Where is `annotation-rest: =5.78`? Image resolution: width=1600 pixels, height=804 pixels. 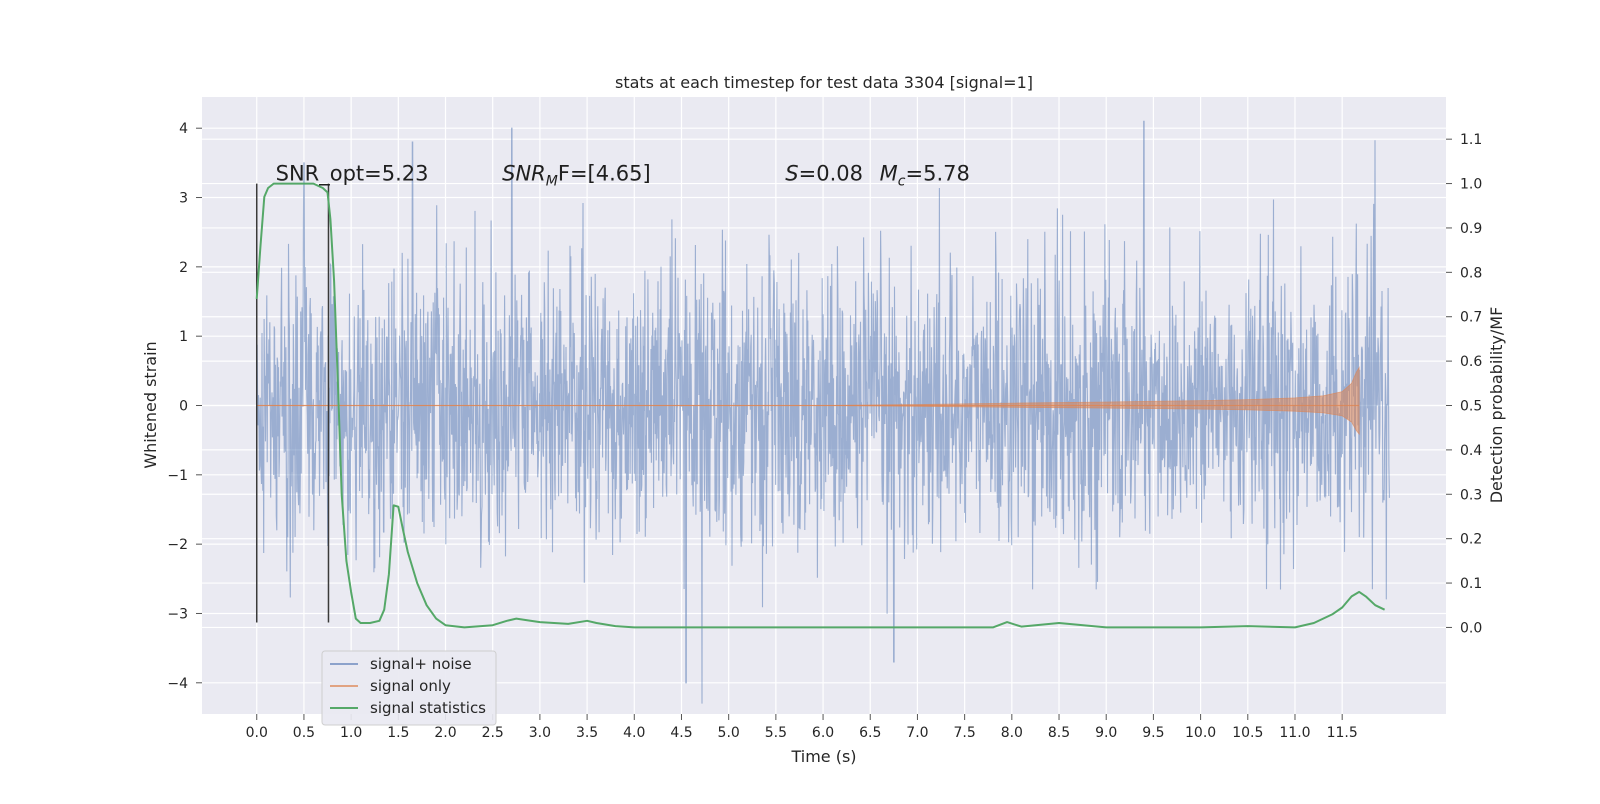
annotation-rest: =5.78 is located at coordinates (938, 174).